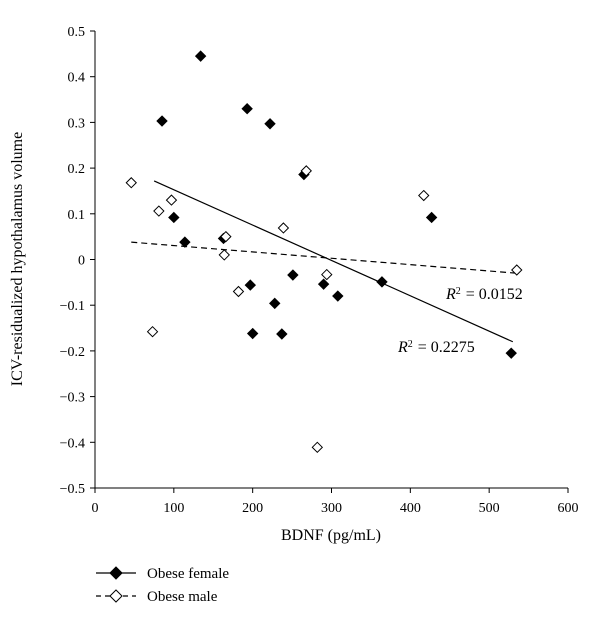 The height and width of the screenshot is (629, 600). Describe the element at coordinates (72, 306) in the screenshot. I see `y-tick-label: −0.1` at that location.